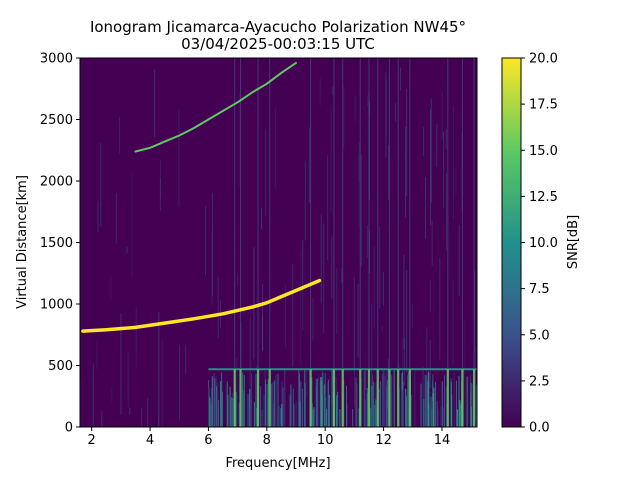 This screenshot has height=480, width=640. I want to click on colorbar-tick-label: 15.0, so click(543, 151).